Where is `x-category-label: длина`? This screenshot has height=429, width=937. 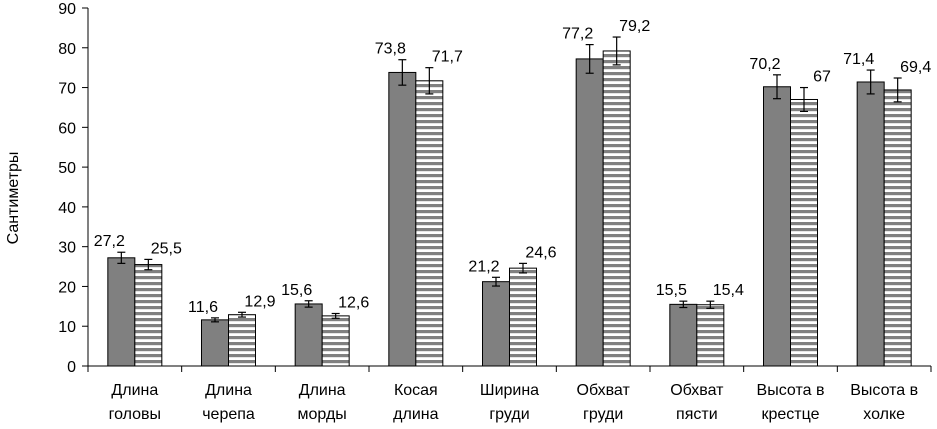 x-category-label: длина is located at coordinates (415, 414).